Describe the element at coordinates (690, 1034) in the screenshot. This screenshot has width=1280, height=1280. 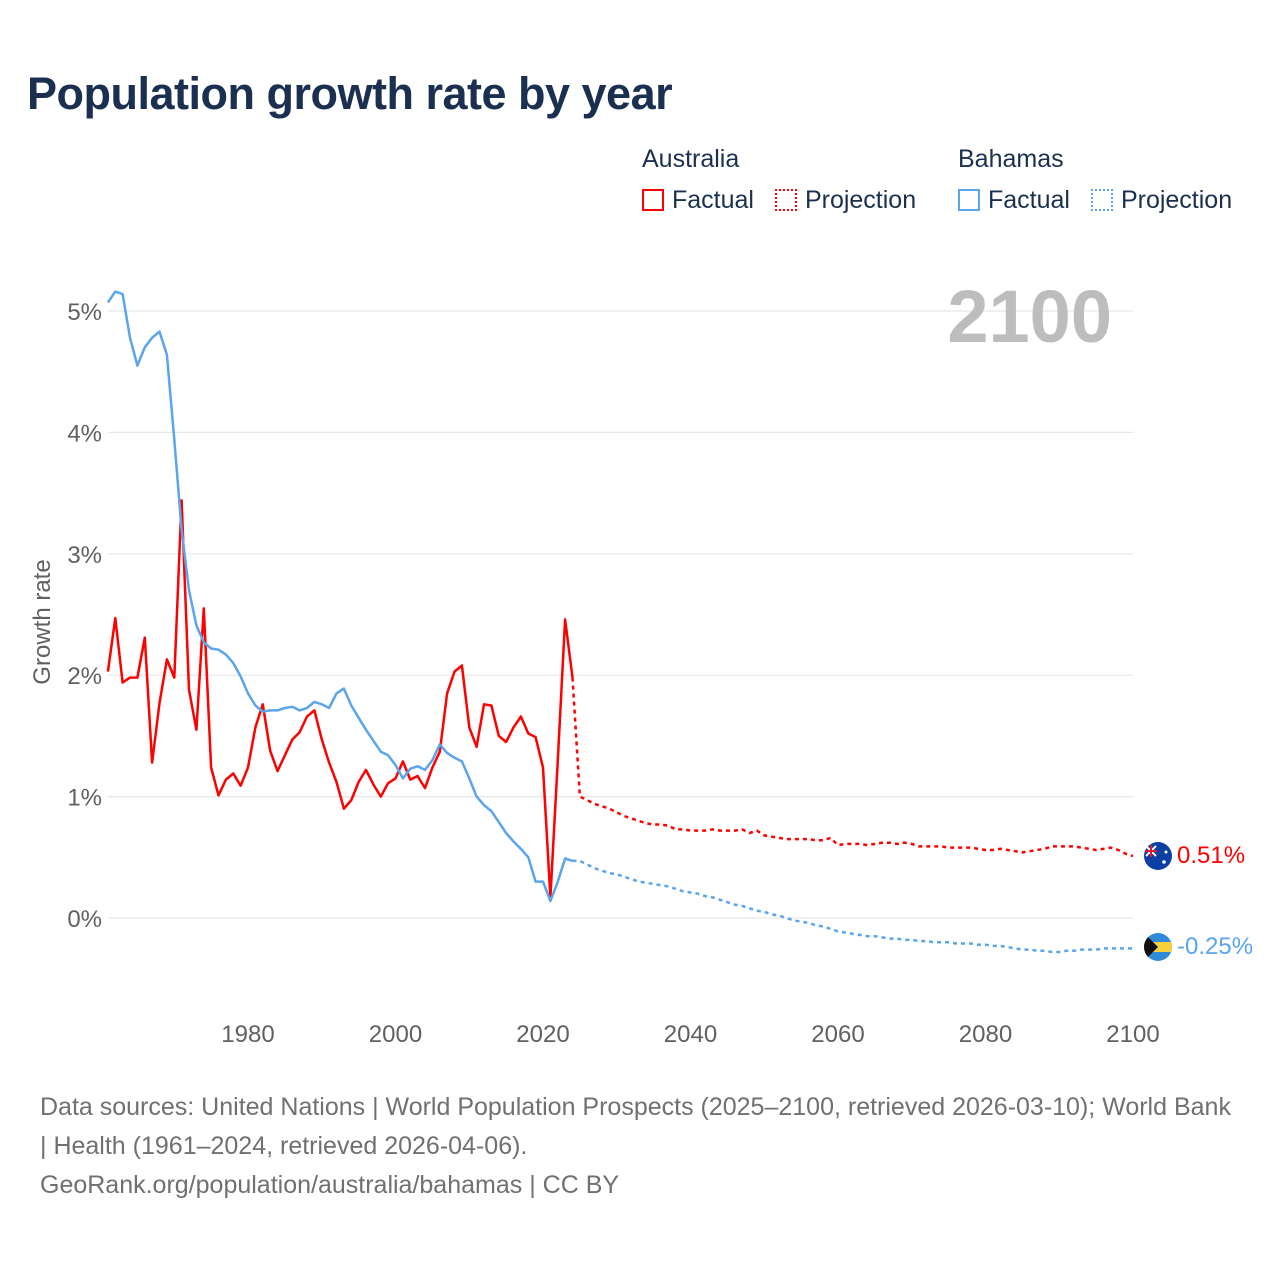
I see `x-tick-label: 2040` at that location.